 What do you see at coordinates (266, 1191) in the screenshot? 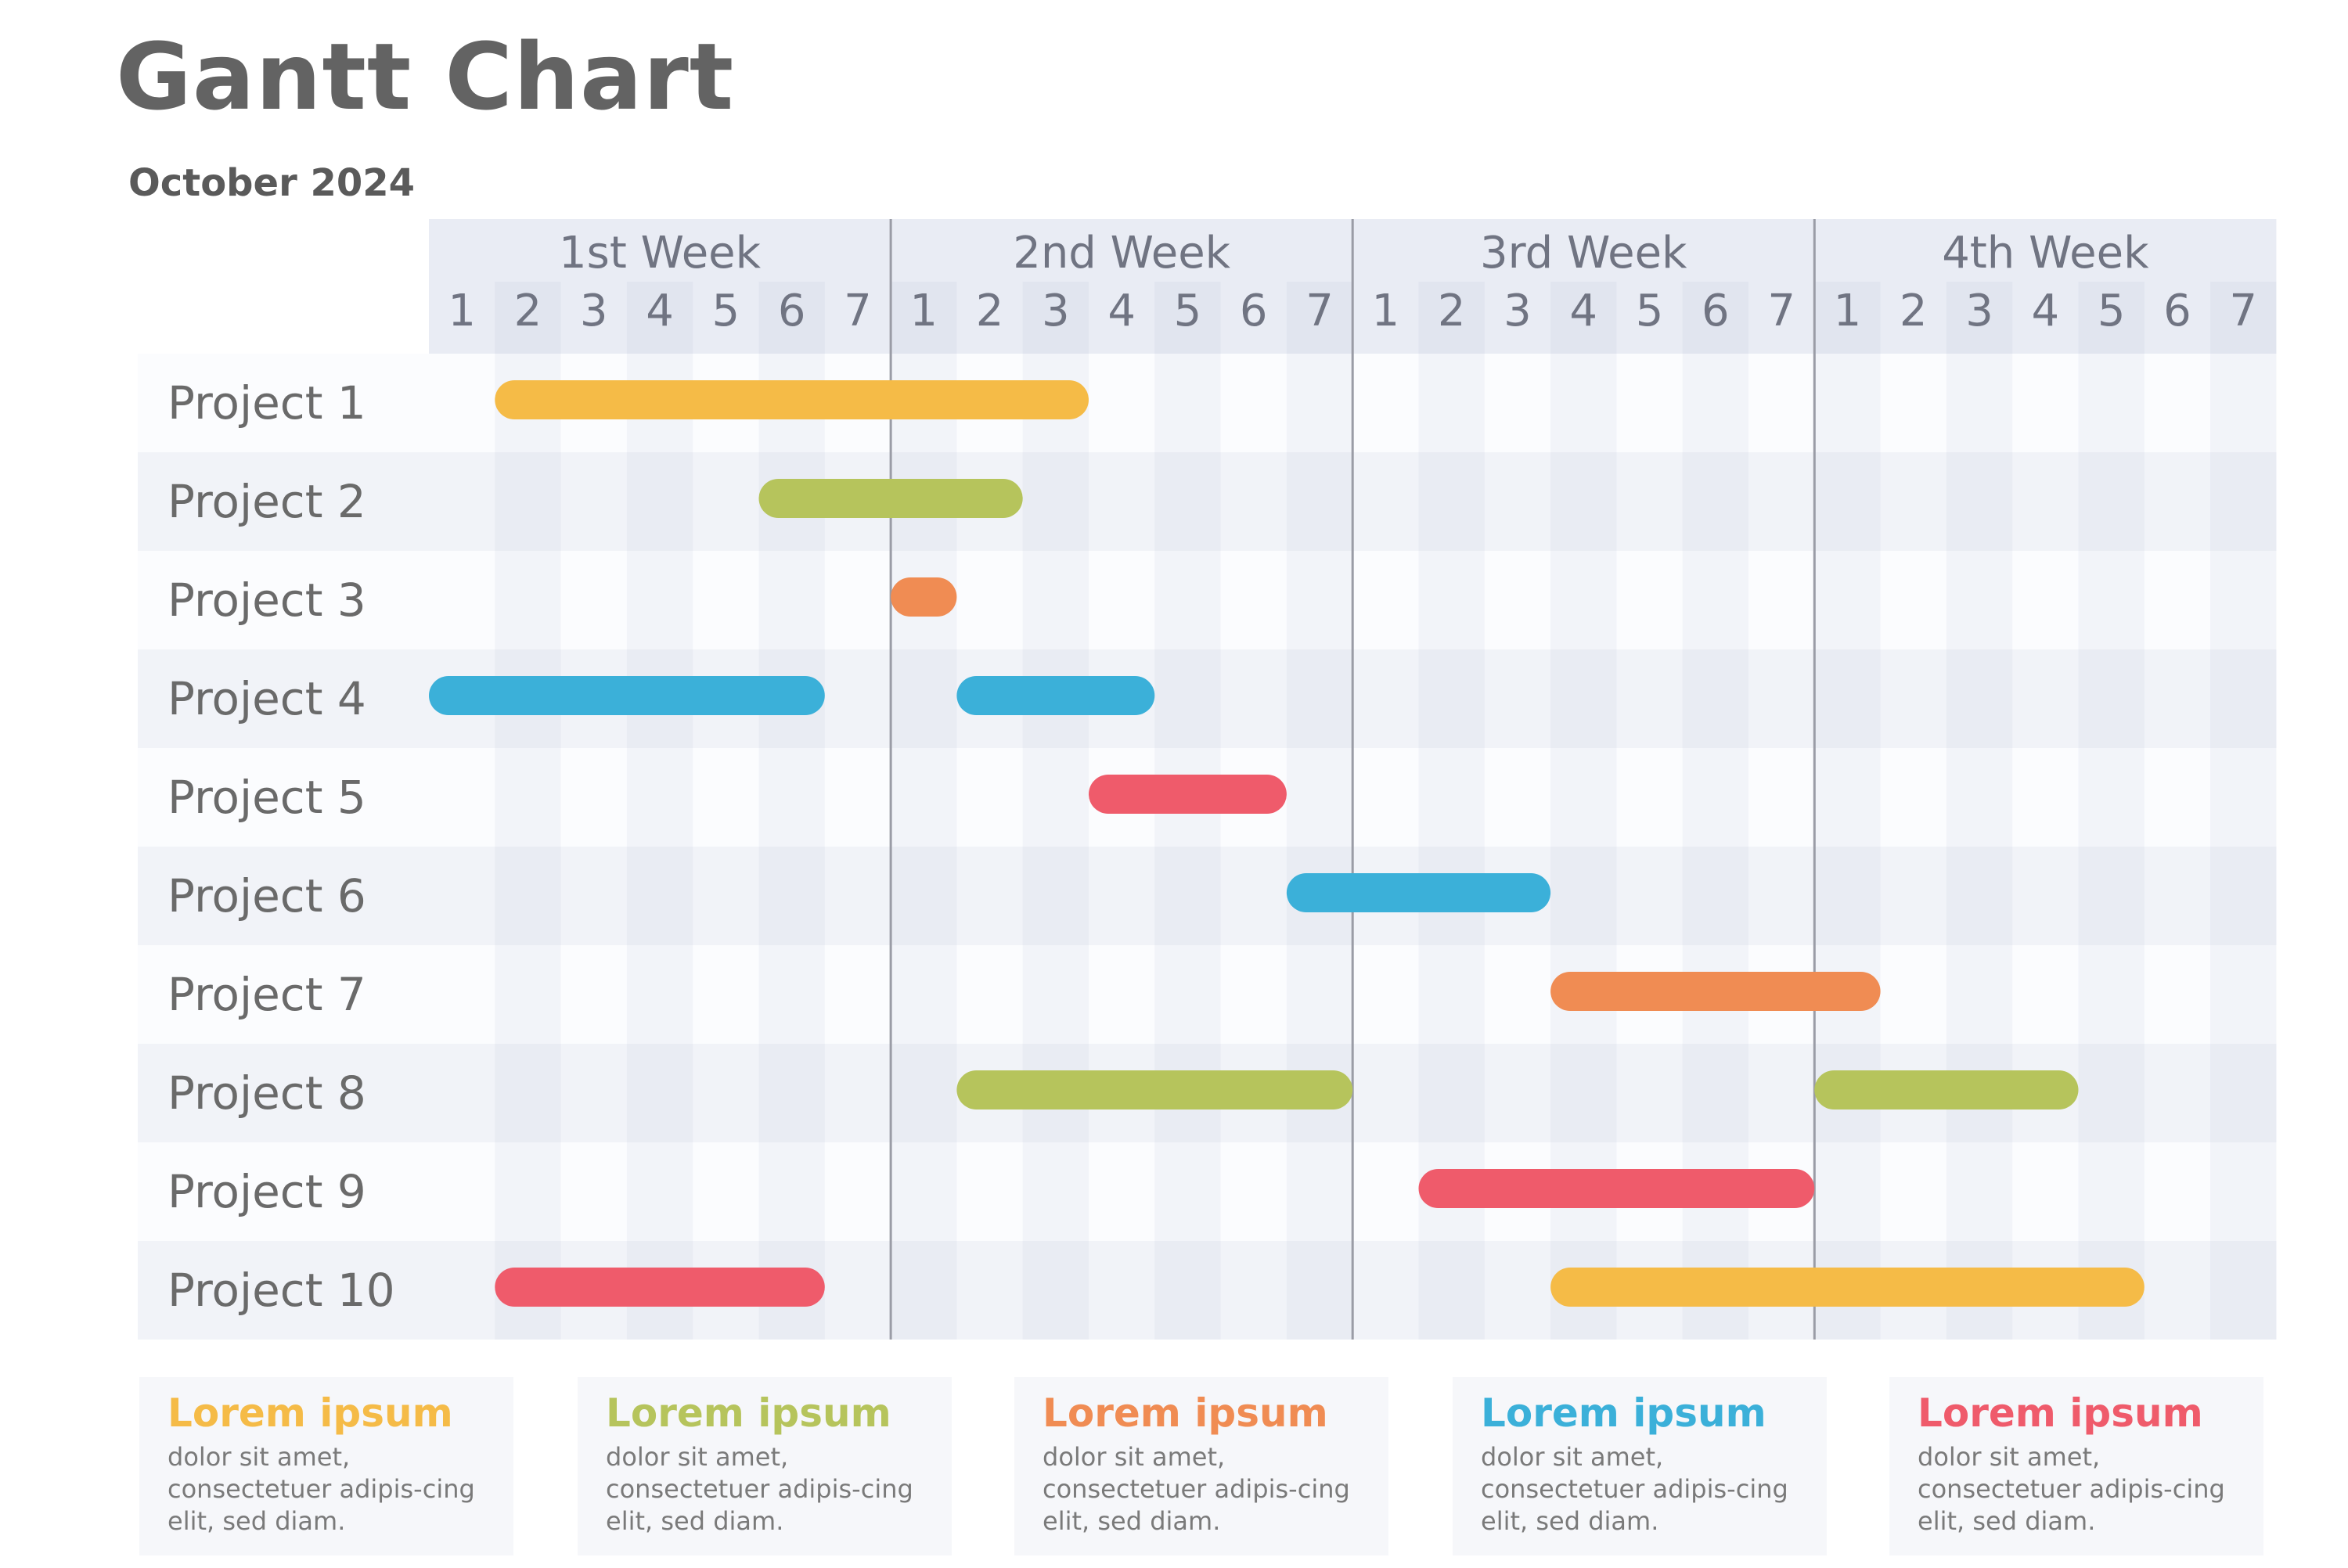
I see `row-label: Project 9` at bounding box center [266, 1191].